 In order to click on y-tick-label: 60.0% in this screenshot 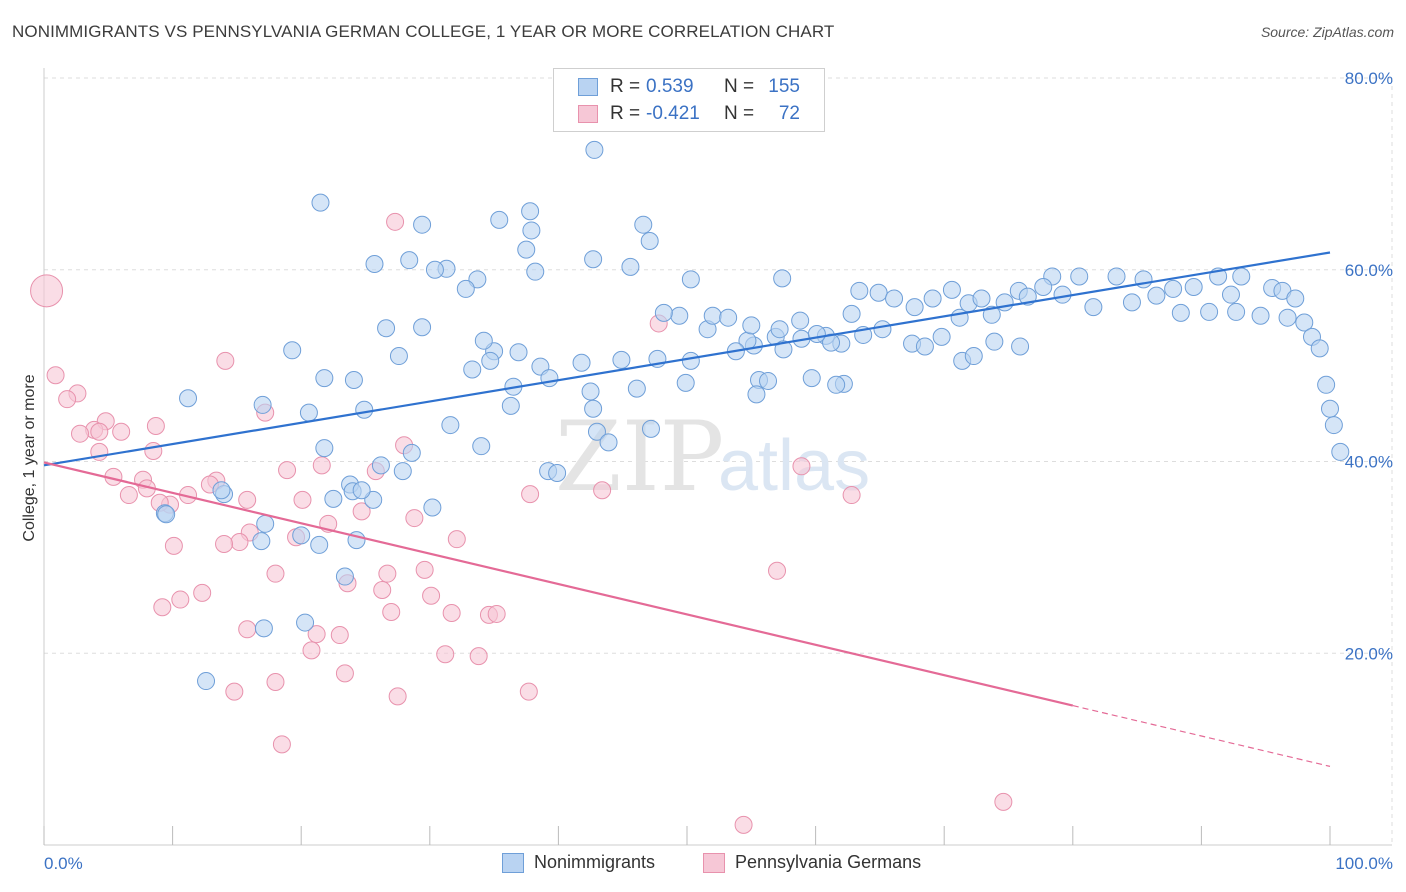, I will do `click(1369, 270)`.